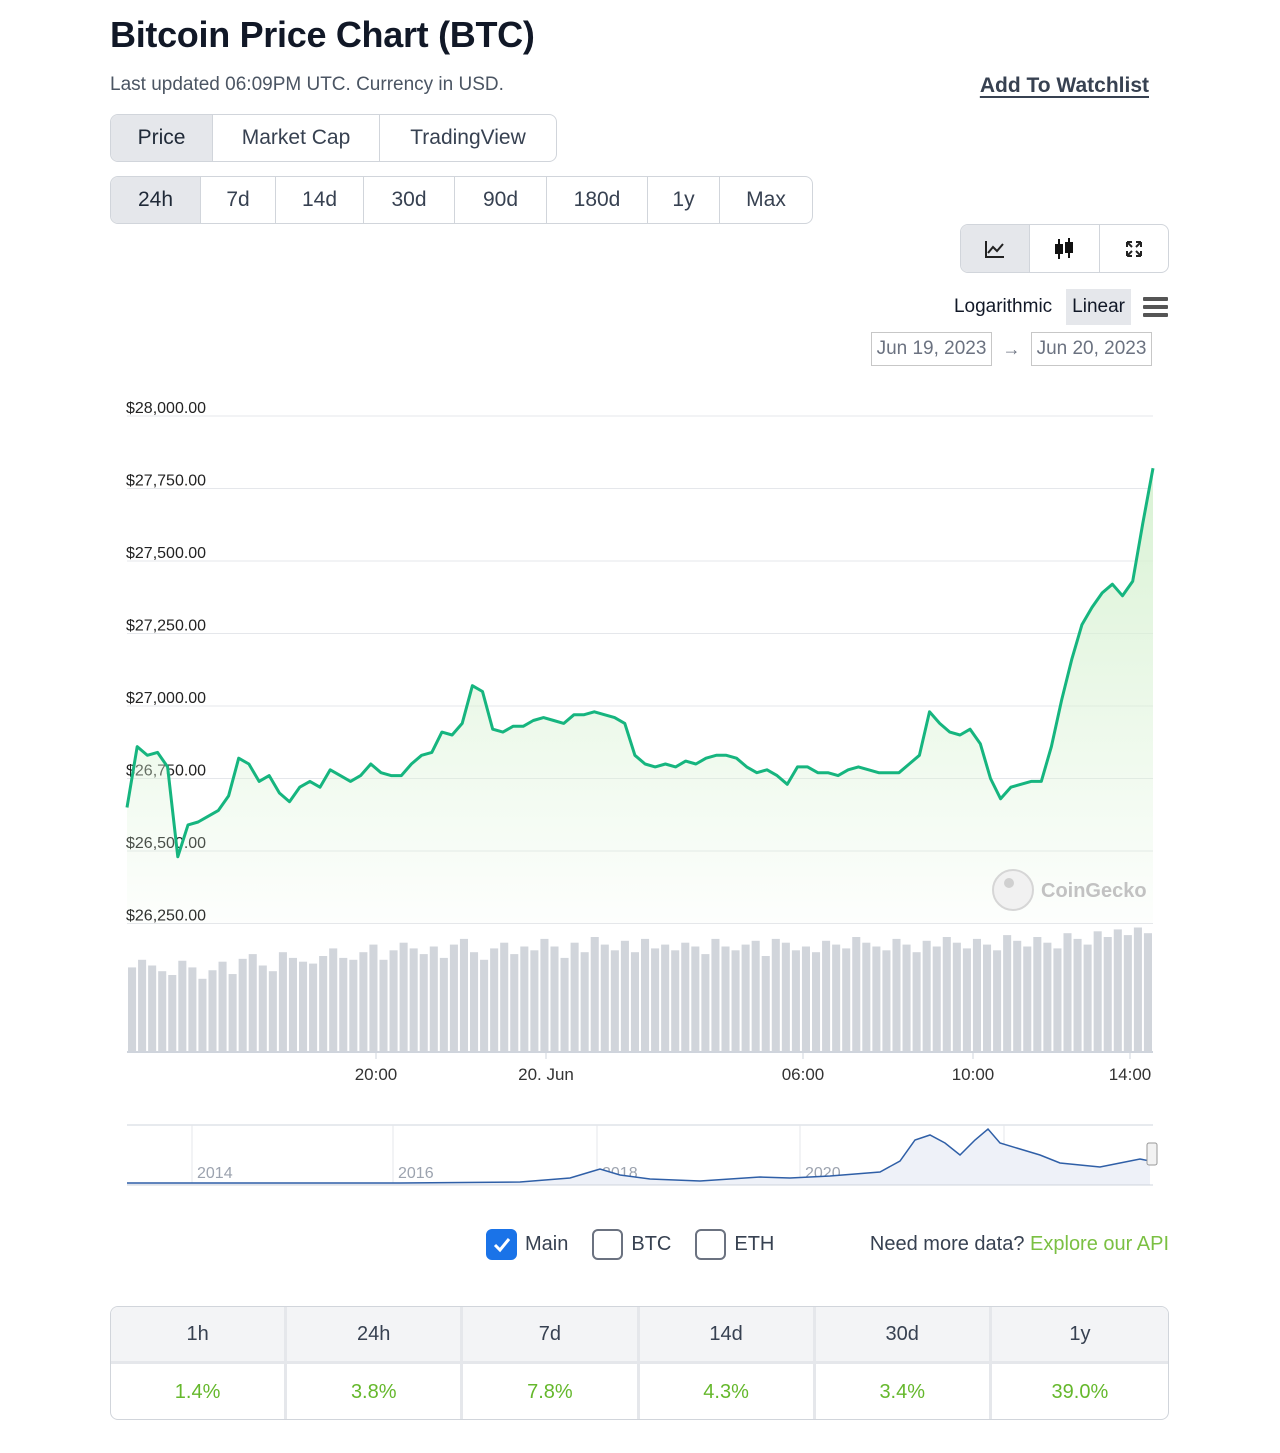 The height and width of the screenshot is (1453, 1280). I want to click on range-90d-button: 90d, so click(501, 200).